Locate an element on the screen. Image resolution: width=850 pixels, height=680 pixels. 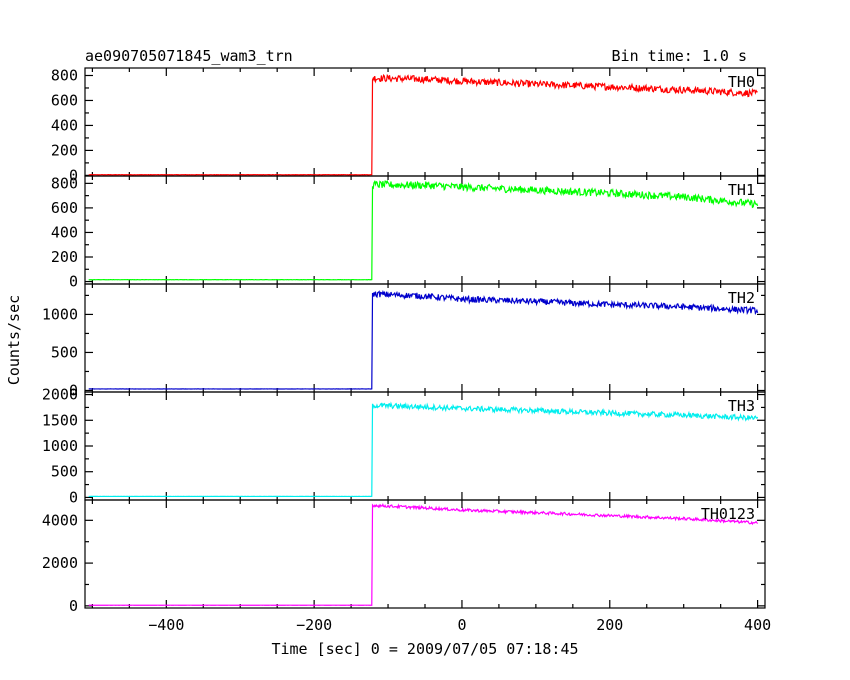
x-tick-label: 400 is located at coordinates (757, 625).